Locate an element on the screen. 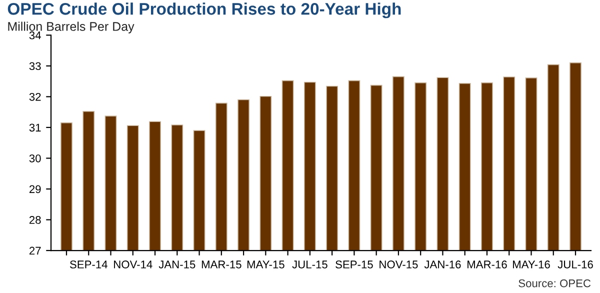 The width and height of the screenshot is (600, 293). x-tick-label: MAR-16 is located at coordinates (487, 264).